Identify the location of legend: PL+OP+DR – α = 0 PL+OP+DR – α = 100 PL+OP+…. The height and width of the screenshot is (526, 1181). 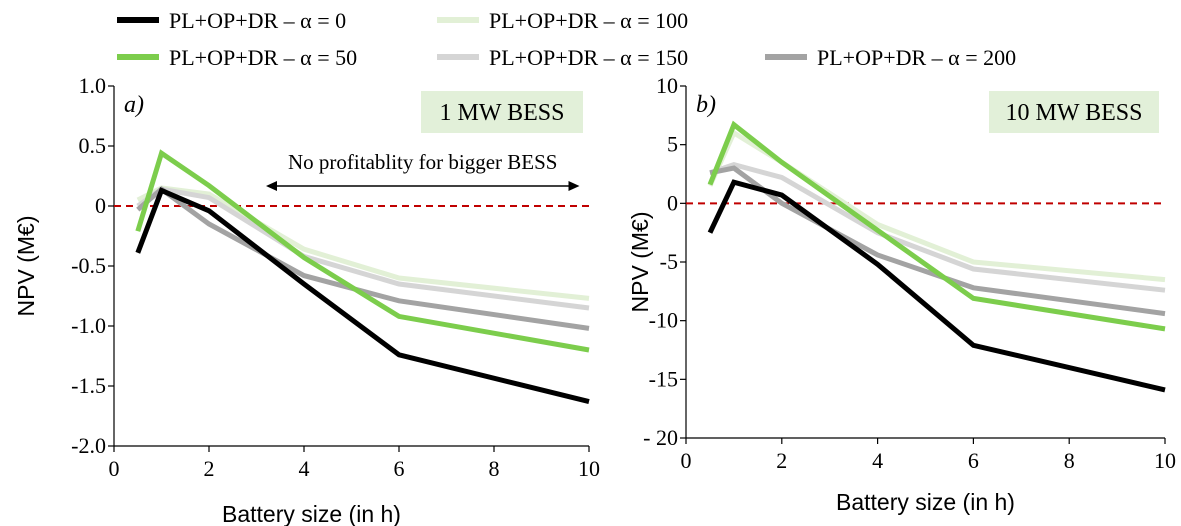
(566, 39).